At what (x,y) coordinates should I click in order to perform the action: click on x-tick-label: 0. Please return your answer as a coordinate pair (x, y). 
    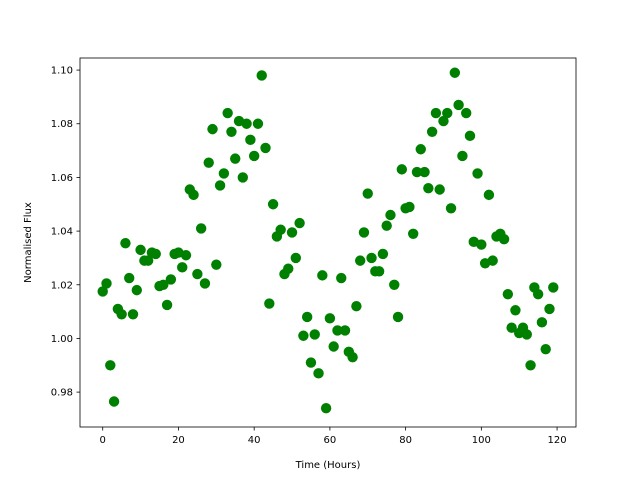
    Looking at the image, I should click on (103, 440).